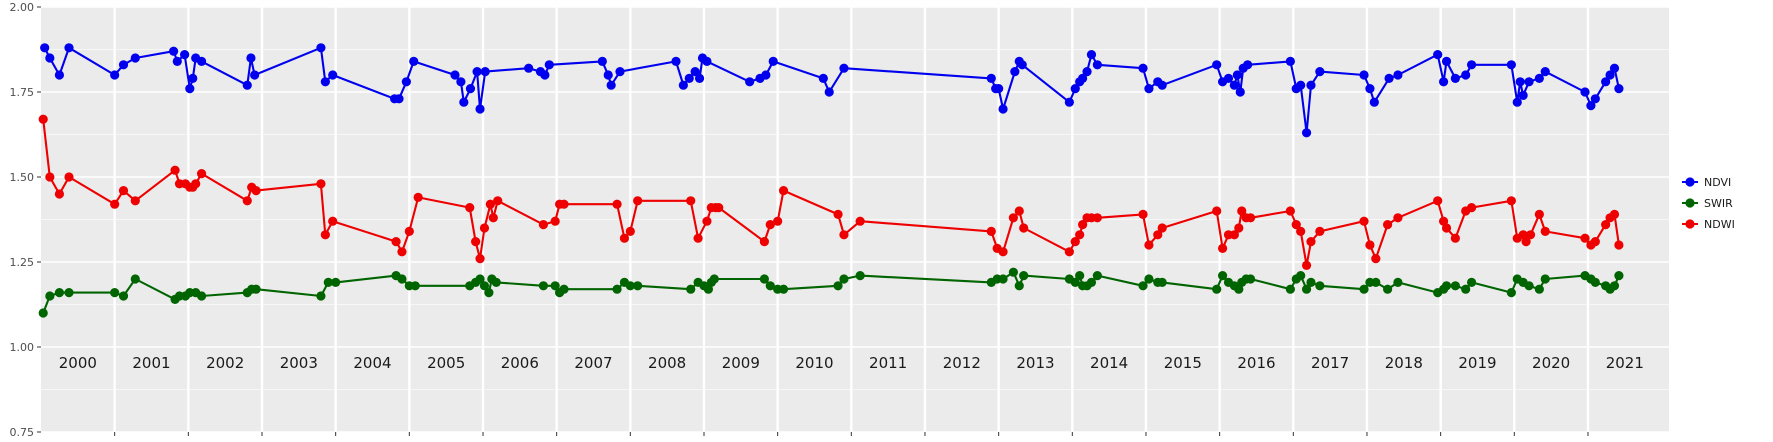 This screenshot has width=1773, height=442. I want to click on y-tick-label: 1.50, so click(22, 177).